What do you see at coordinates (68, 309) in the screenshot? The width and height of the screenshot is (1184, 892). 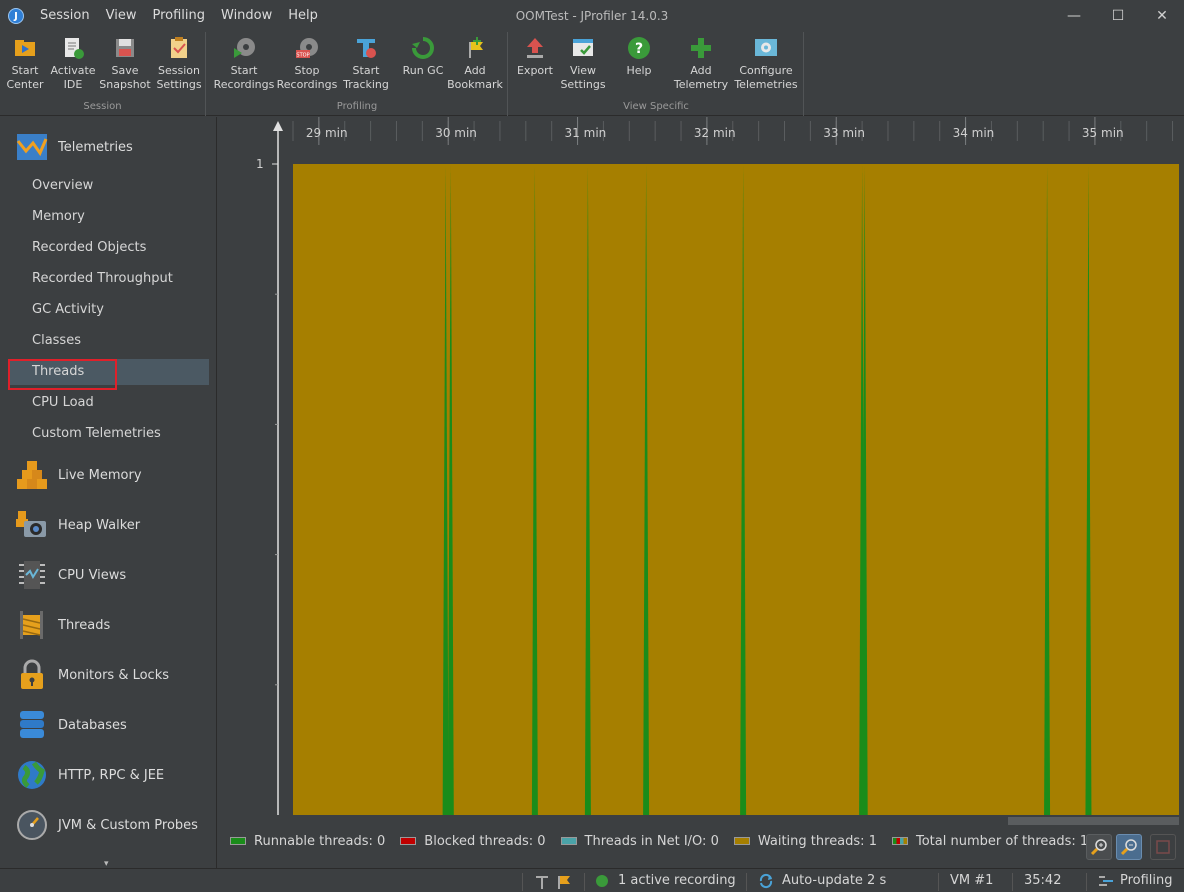 I see `sidebar-item-gc-activity: GC Activity` at bounding box center [68, 309].